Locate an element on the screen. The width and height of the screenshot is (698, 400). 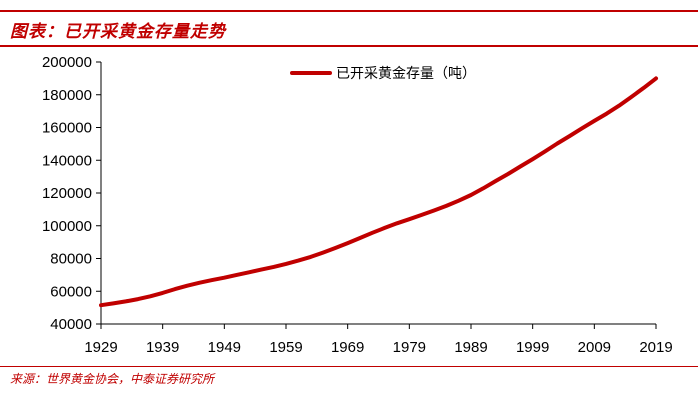
x-tick-label: 1969 is located at coordinates (347, 347).